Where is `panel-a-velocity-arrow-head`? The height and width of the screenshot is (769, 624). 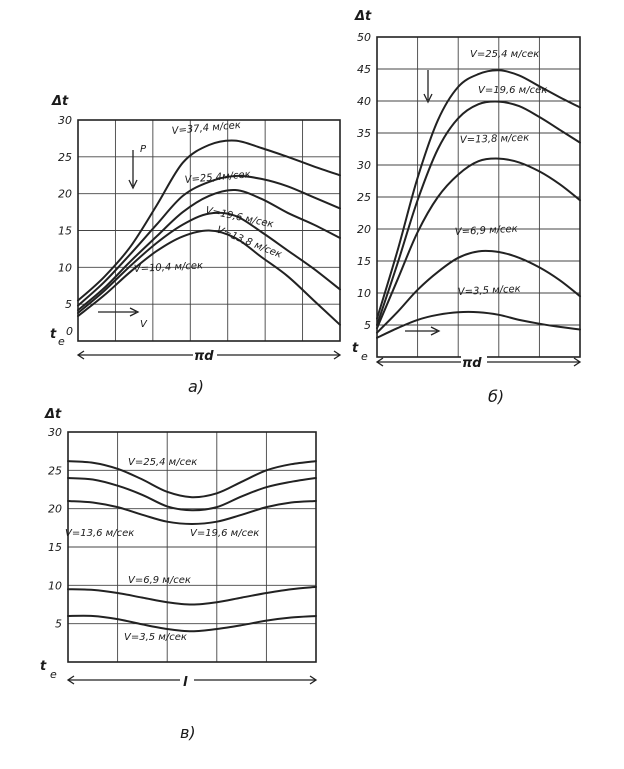 panel-a-velocity-arrow-head is located at coordinates (134, 312).